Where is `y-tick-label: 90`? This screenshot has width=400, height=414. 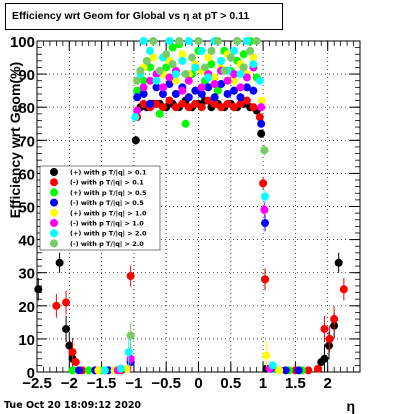 y-tick-label: 90 is located at coordinates (26, 75).